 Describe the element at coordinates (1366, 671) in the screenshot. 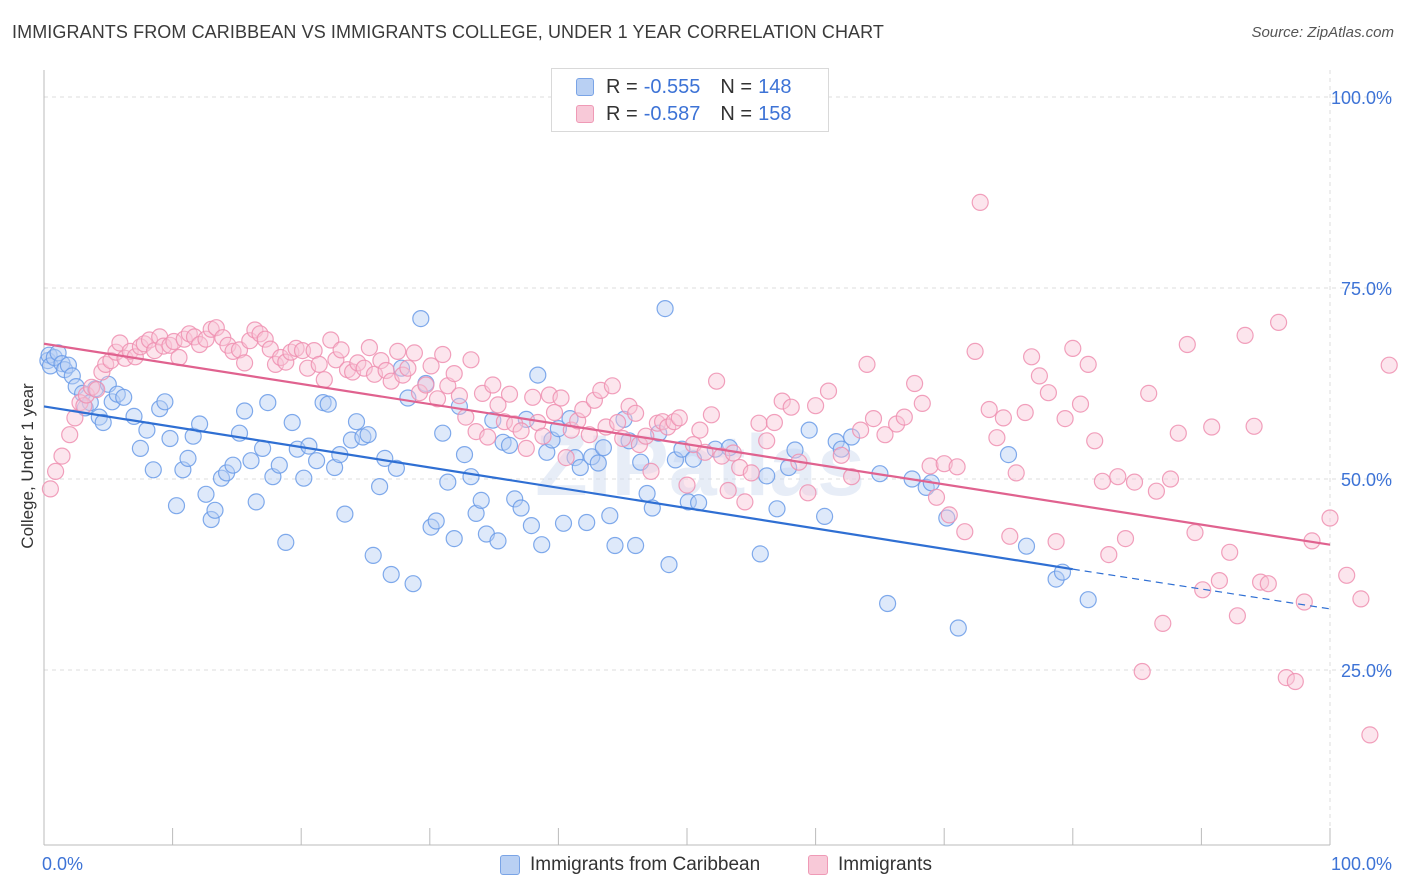

I see `y-tick-label: 25.0%` at that location.